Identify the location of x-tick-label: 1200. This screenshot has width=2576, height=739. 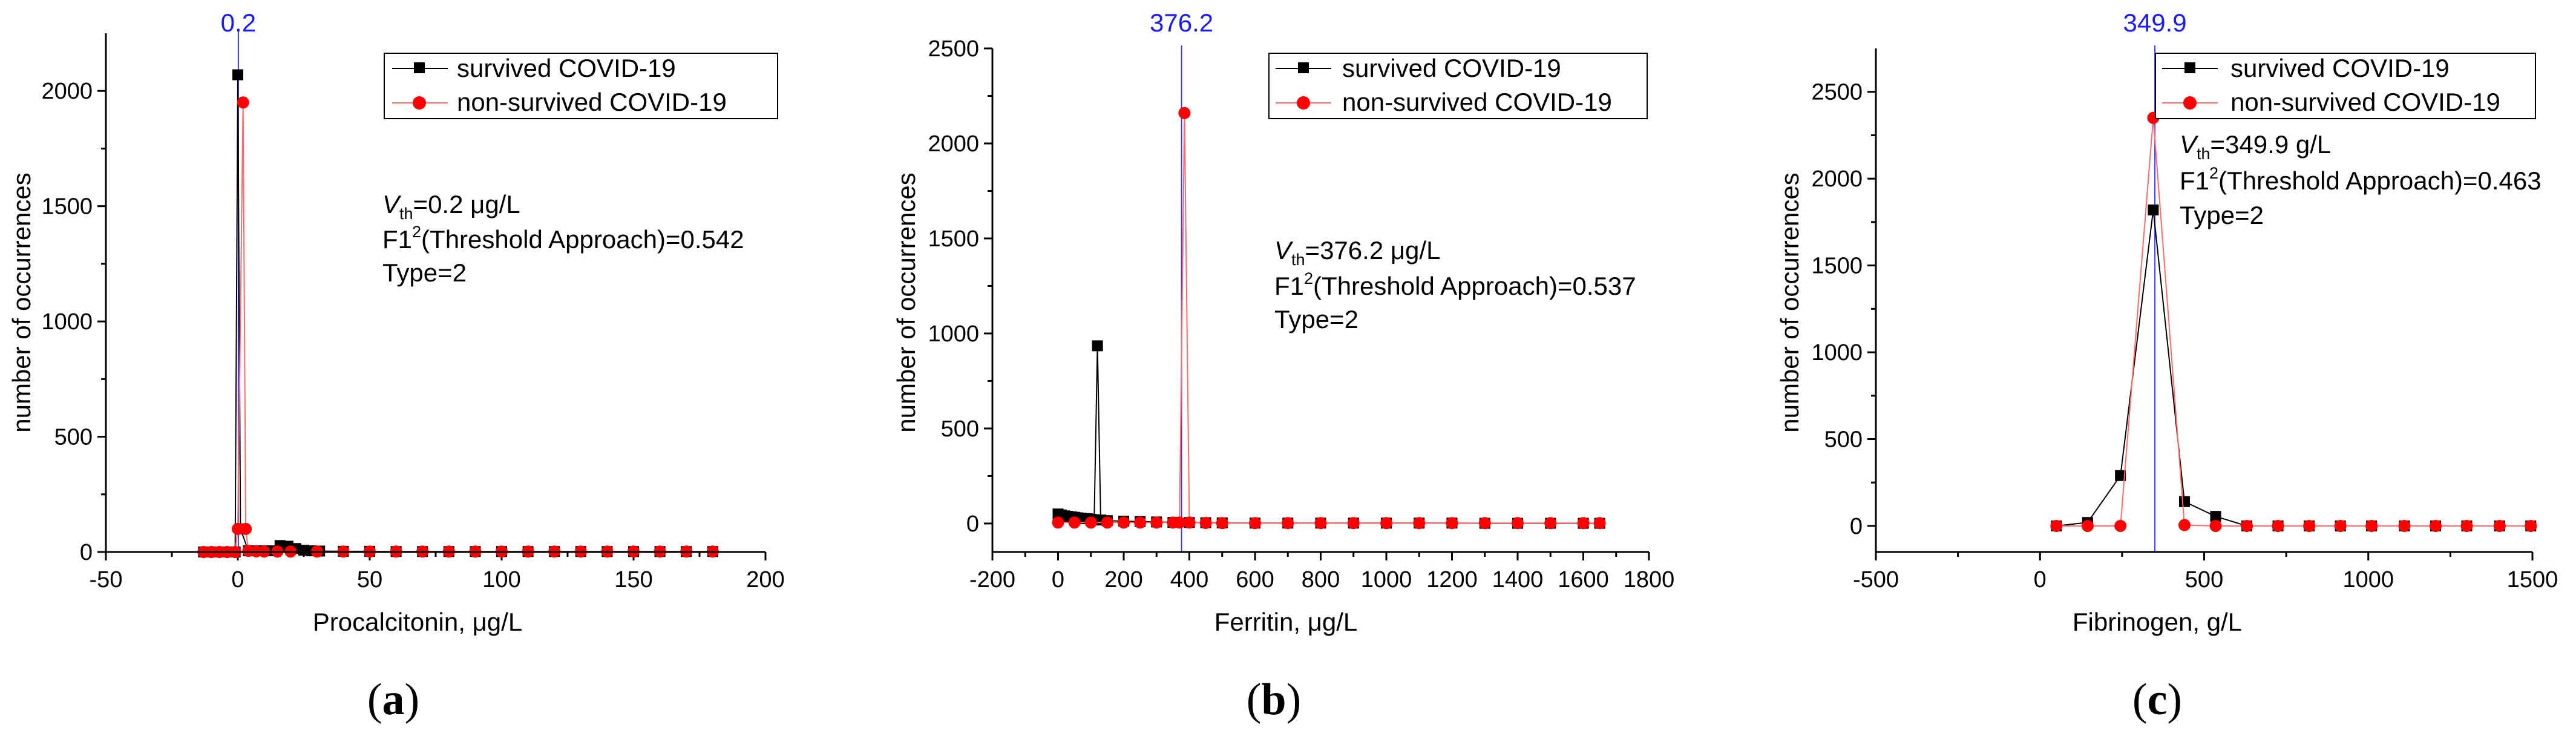
(1452, 580).